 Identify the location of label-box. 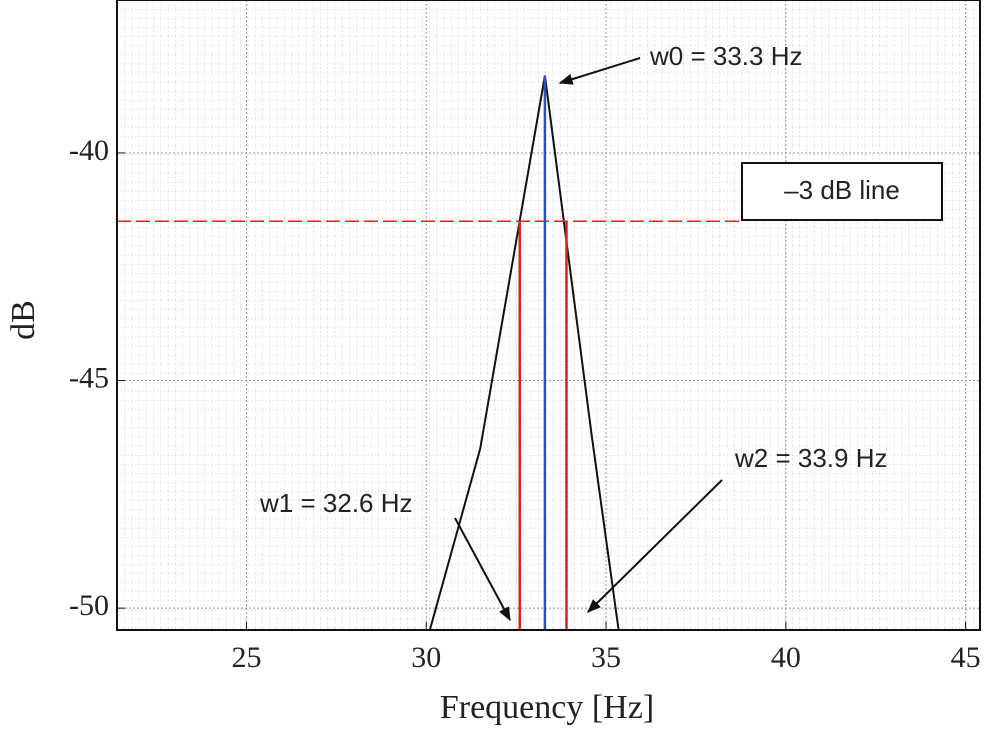
(842, 191).